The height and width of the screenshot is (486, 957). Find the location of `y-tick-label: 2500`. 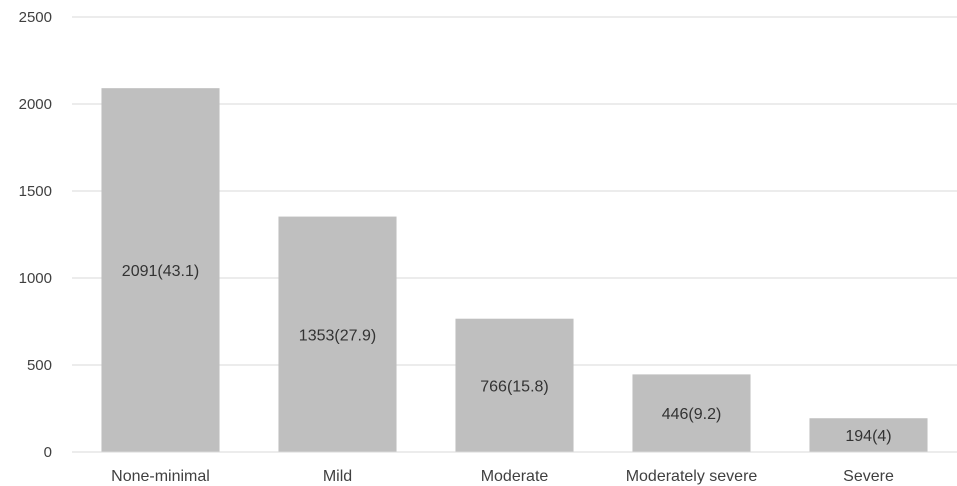

y-tick-label: 2500 is located at coordinates (35, 17).